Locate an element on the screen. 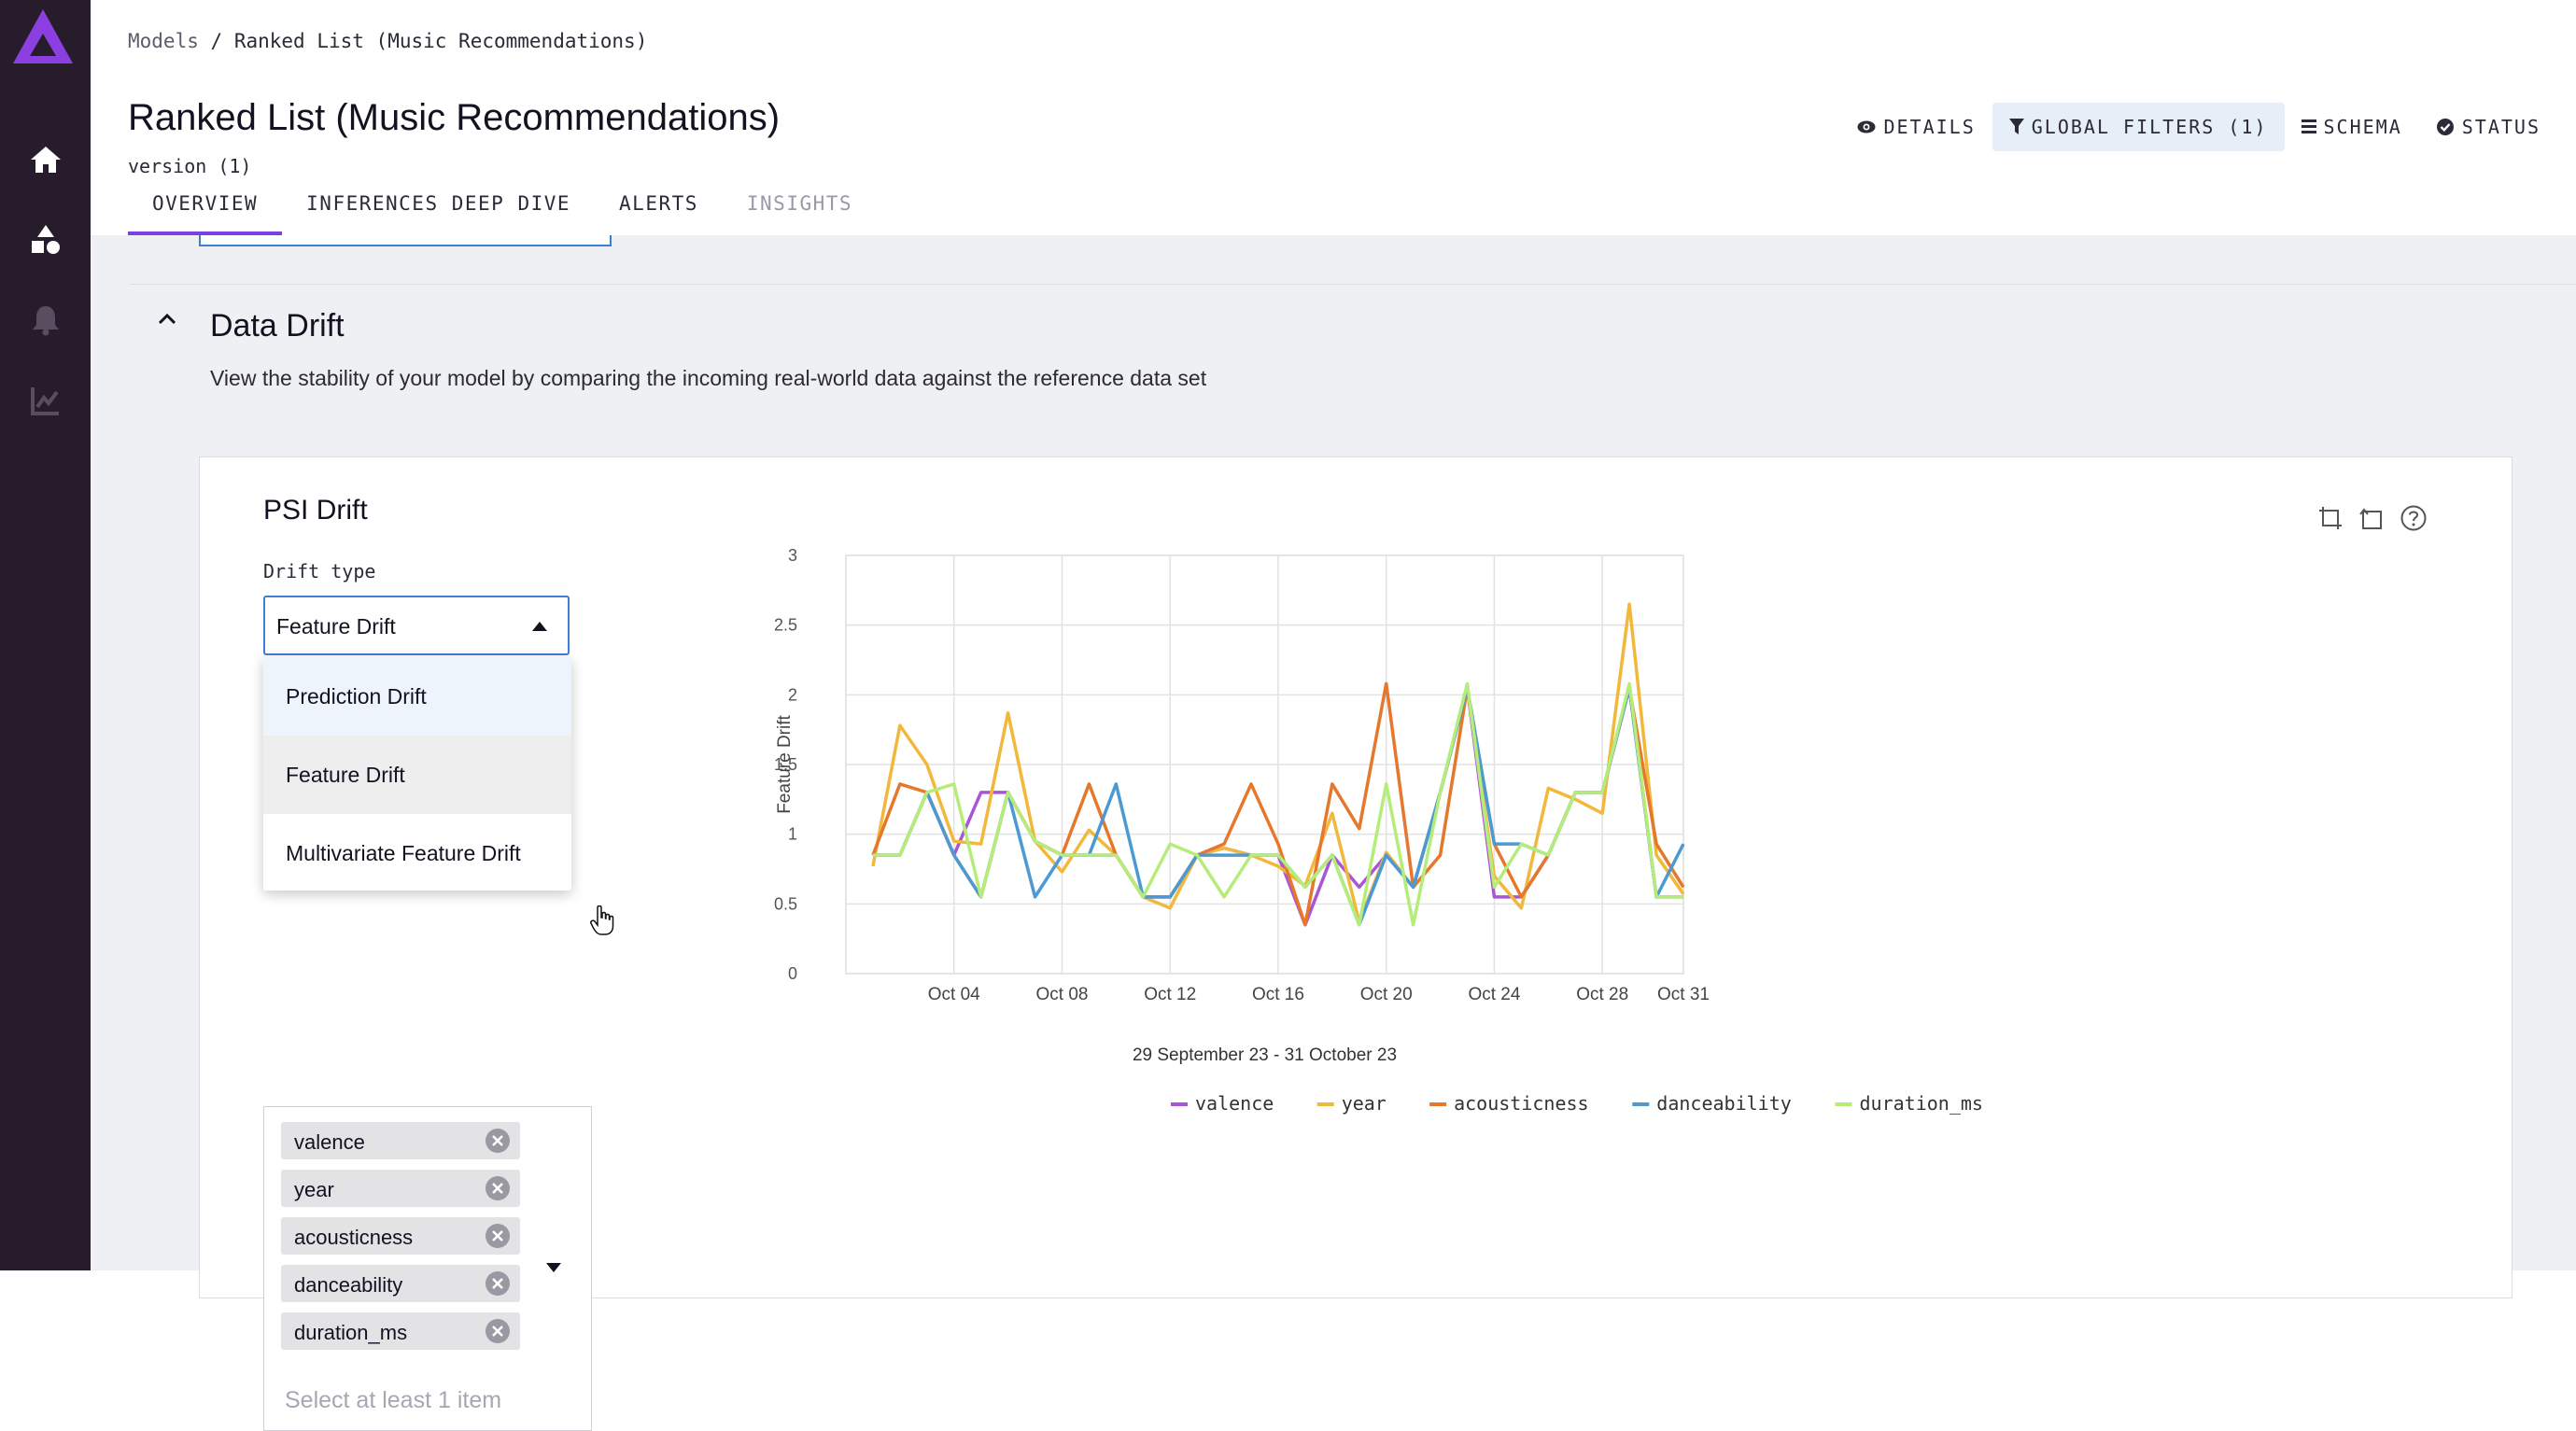 The height and width of the screenshot is (1431, 2576). caret-down-icon is located at coordinates (553, 1267).